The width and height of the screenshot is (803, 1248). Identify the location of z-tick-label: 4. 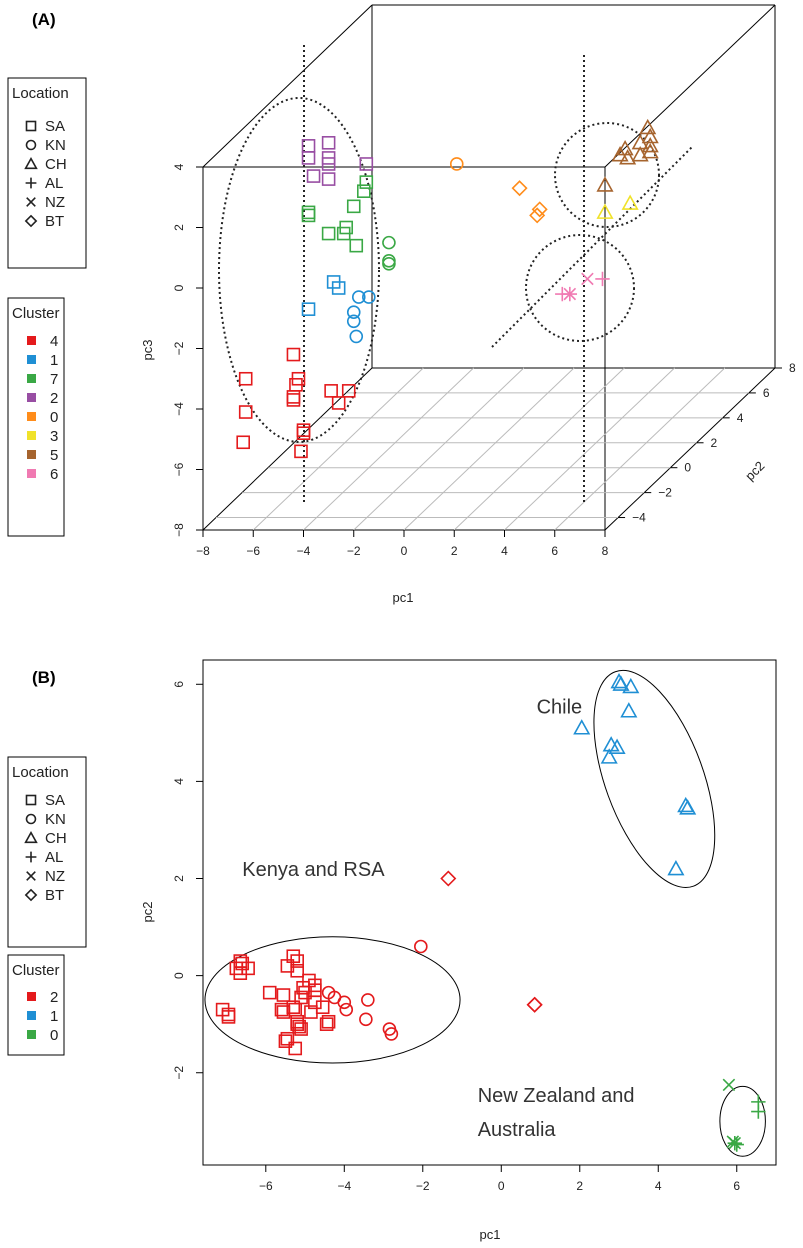
(179, 166).